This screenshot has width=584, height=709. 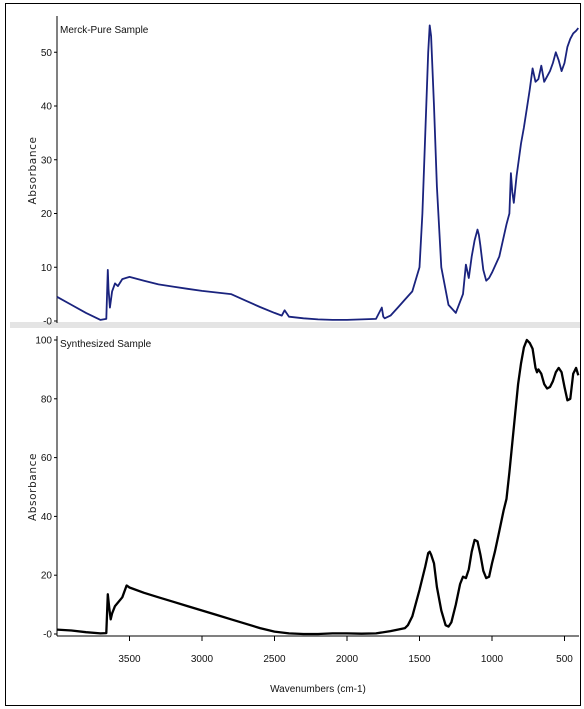 What do you see at coordinates (492, 659) in the screenshot?
I see `x-tick-label: 1000` at bounding box center [492, 659].